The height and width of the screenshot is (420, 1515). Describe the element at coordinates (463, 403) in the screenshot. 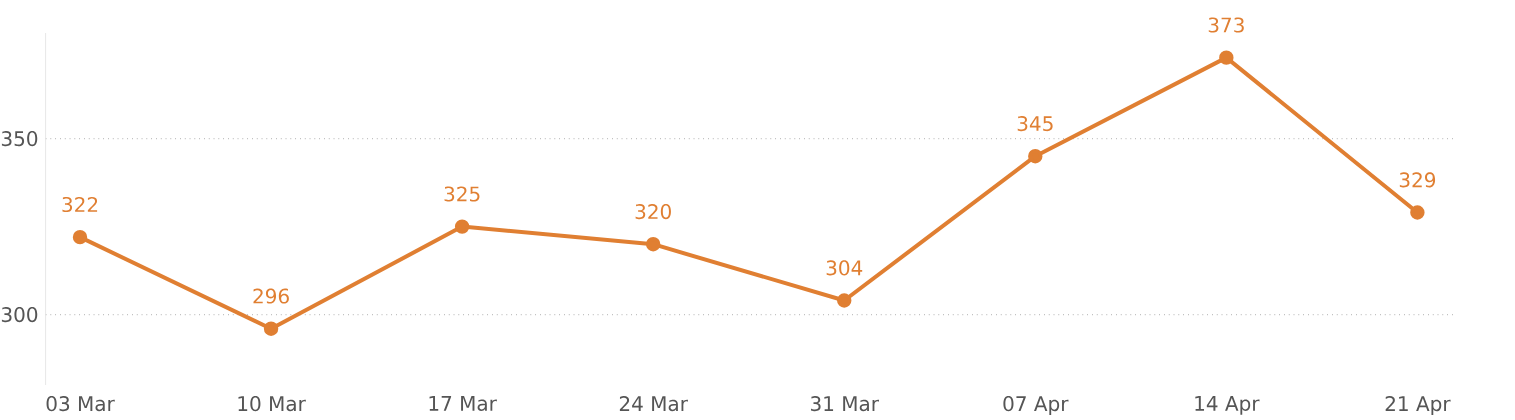

I see `x-tick-label: 17 Mar` at that location.